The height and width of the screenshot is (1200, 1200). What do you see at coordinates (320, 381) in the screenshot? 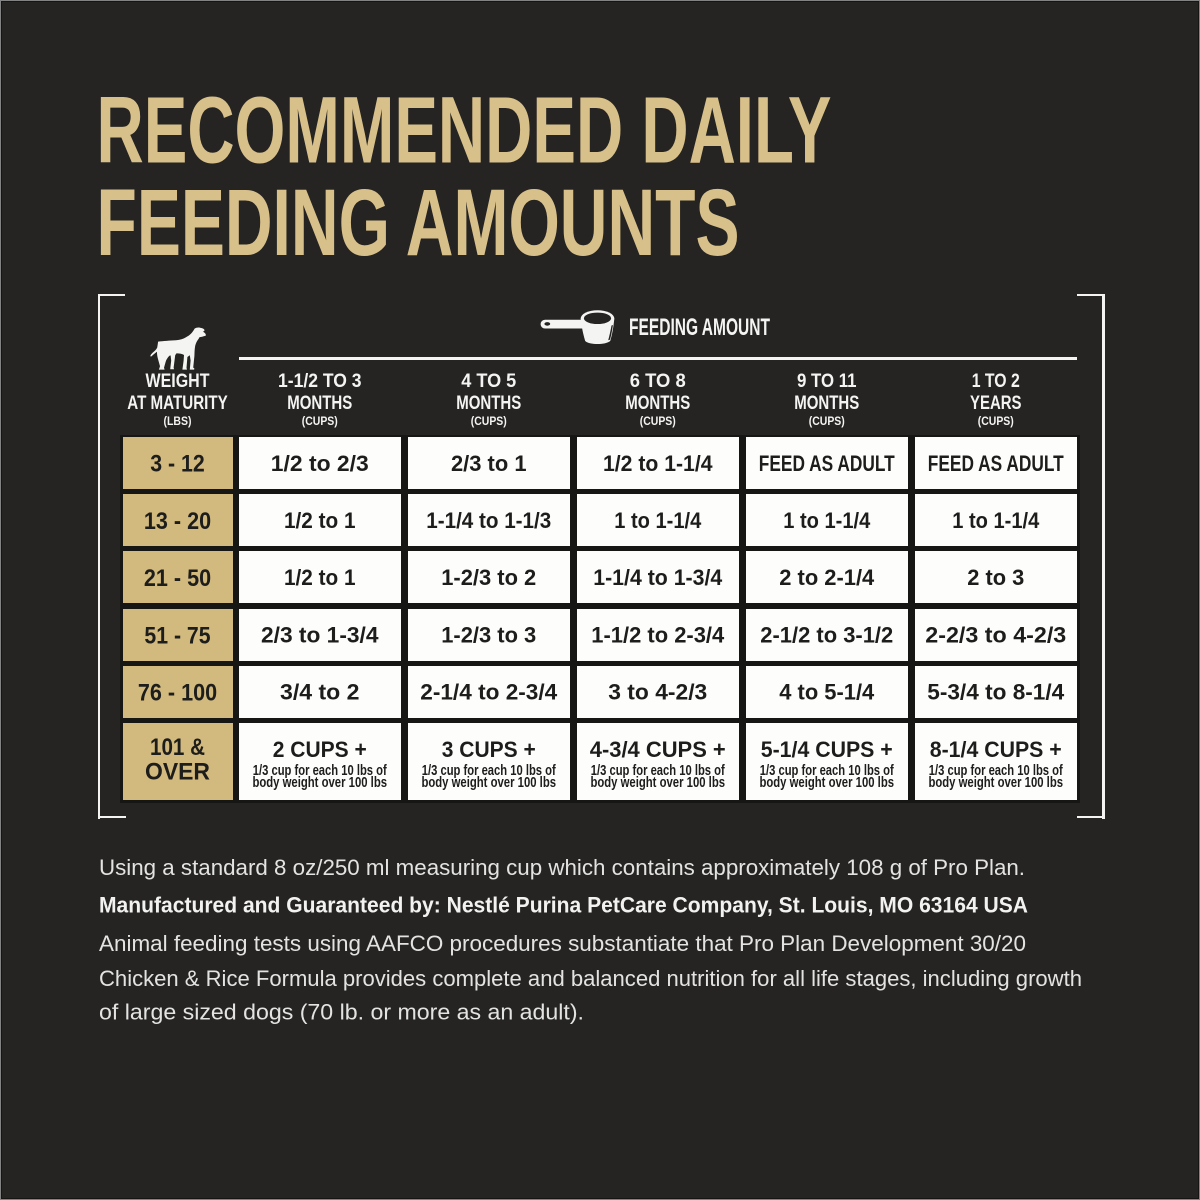
I see `svg-text: 1-1/2 TO 3` at bounding box center [320, 381].